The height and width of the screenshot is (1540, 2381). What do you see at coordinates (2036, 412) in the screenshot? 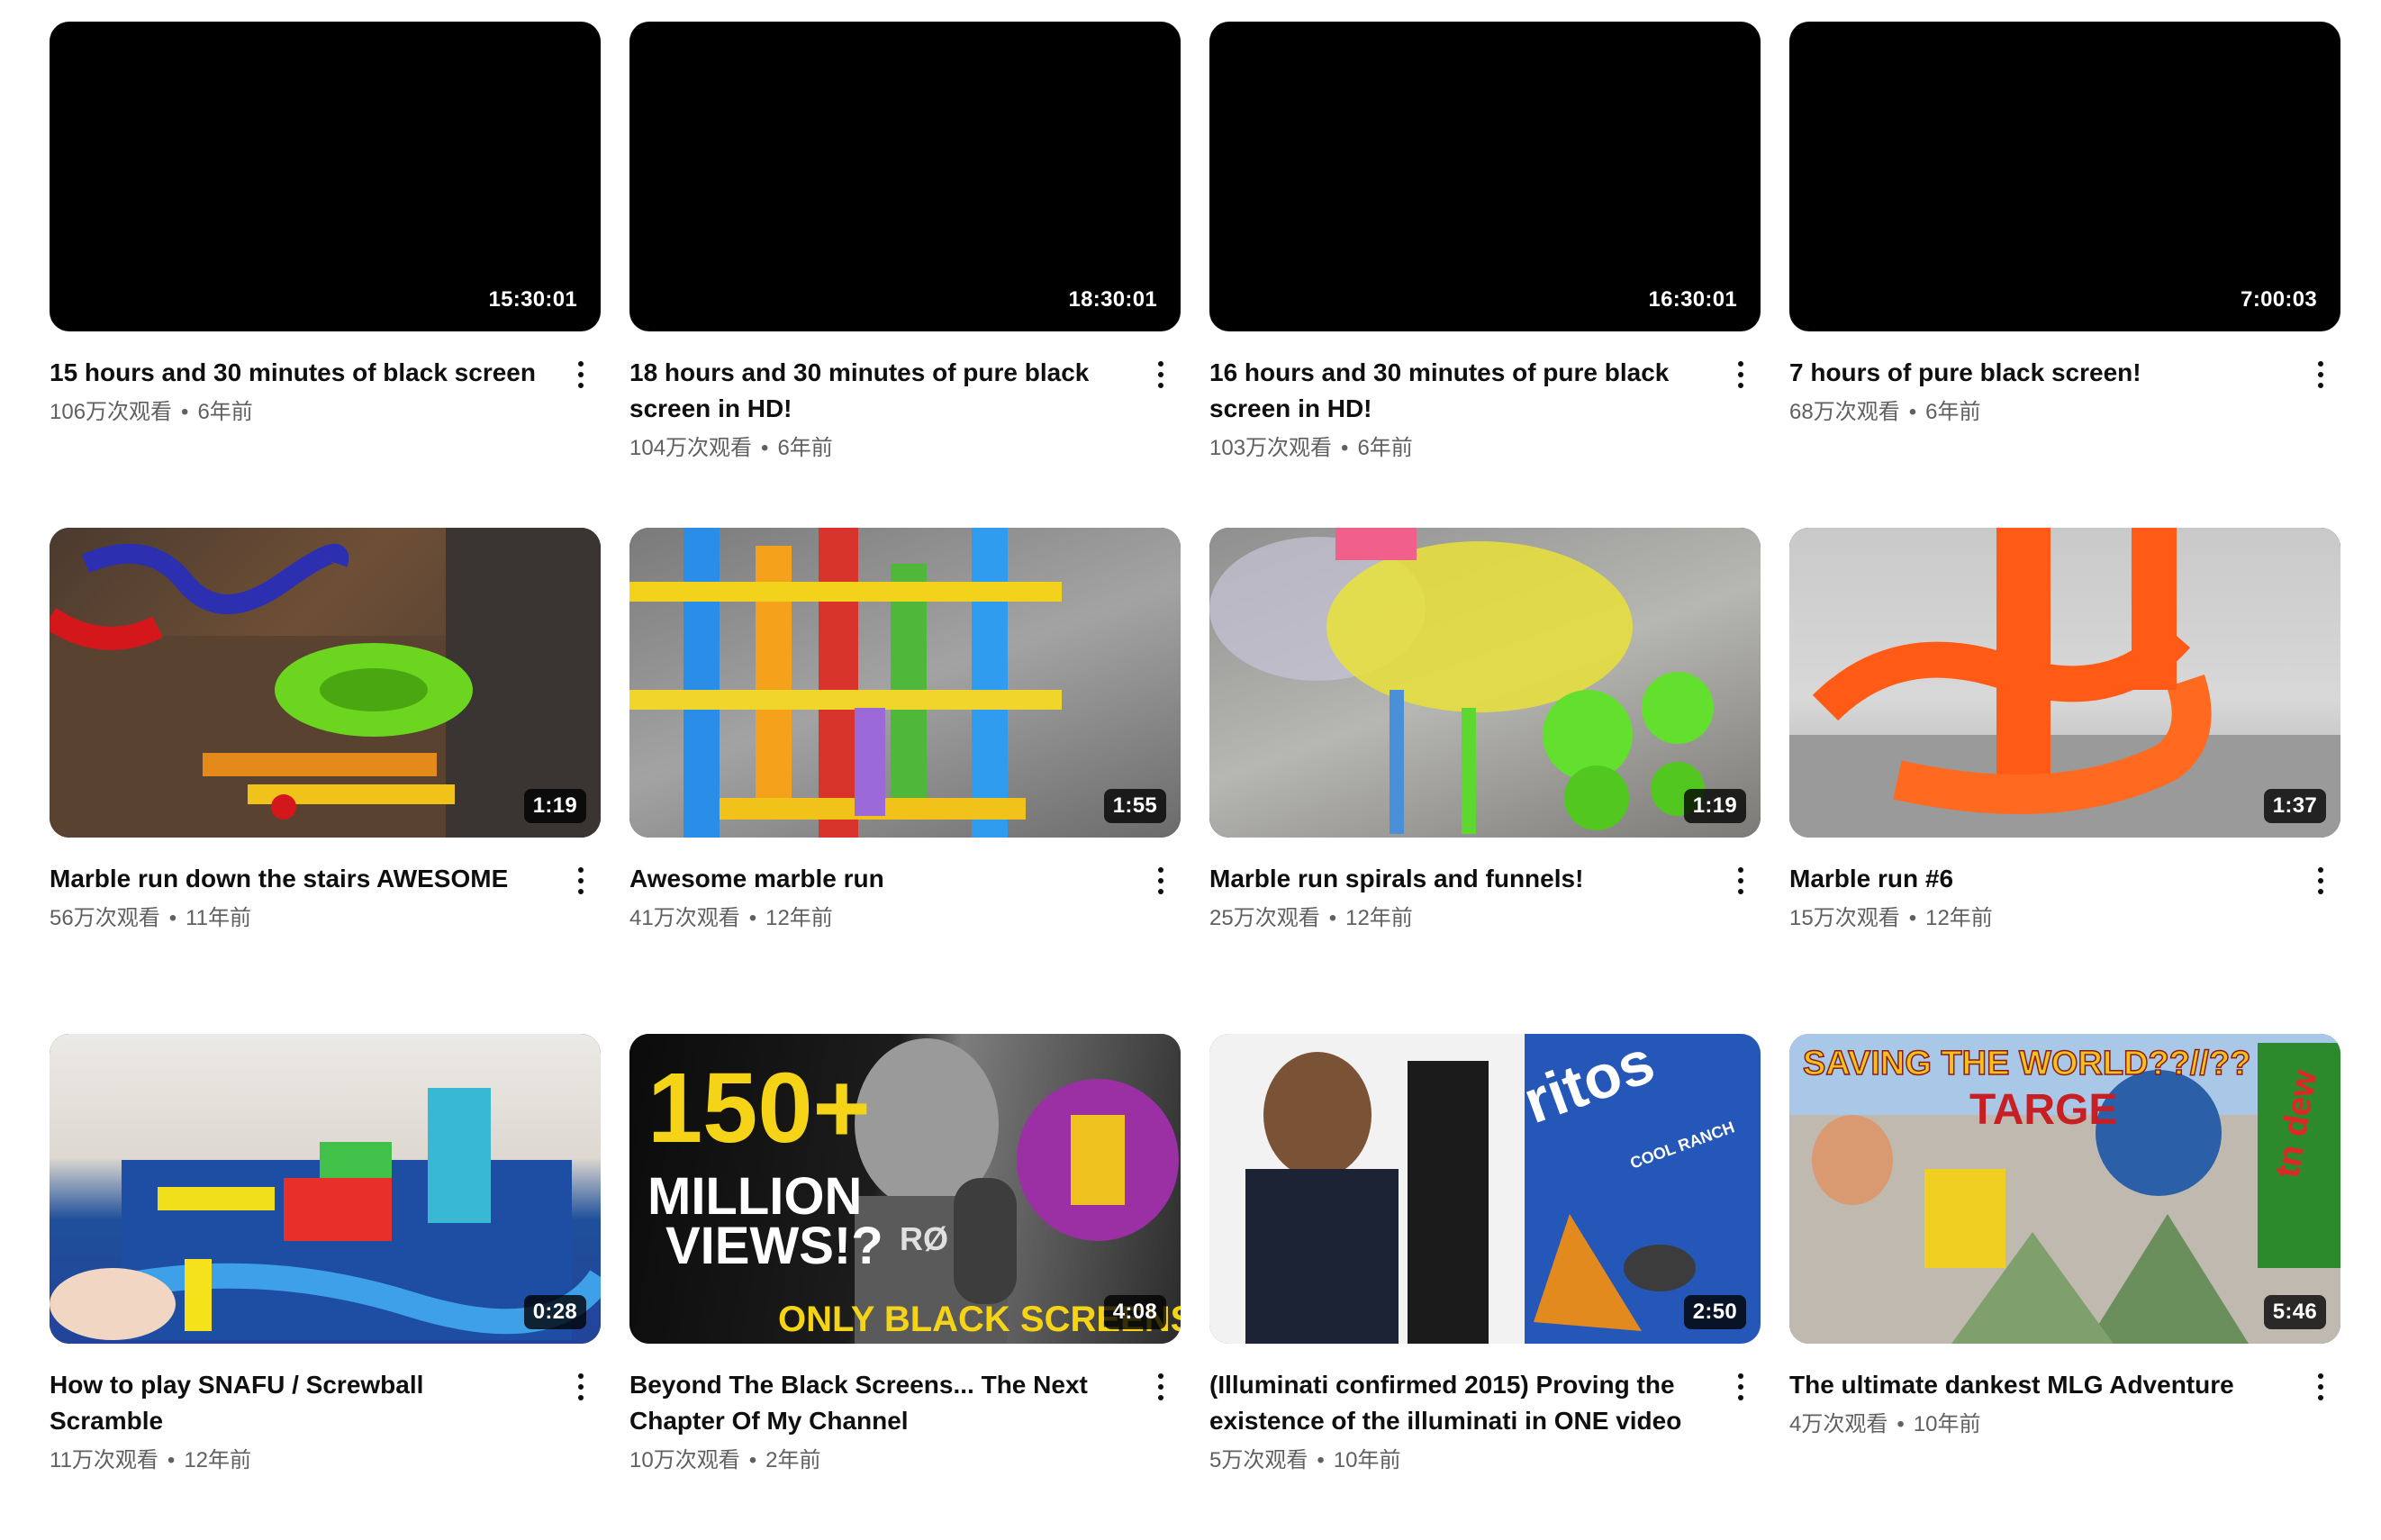
I see `video-stats: 68万次观看 • 6年前` at bounding box center [2036, 412].